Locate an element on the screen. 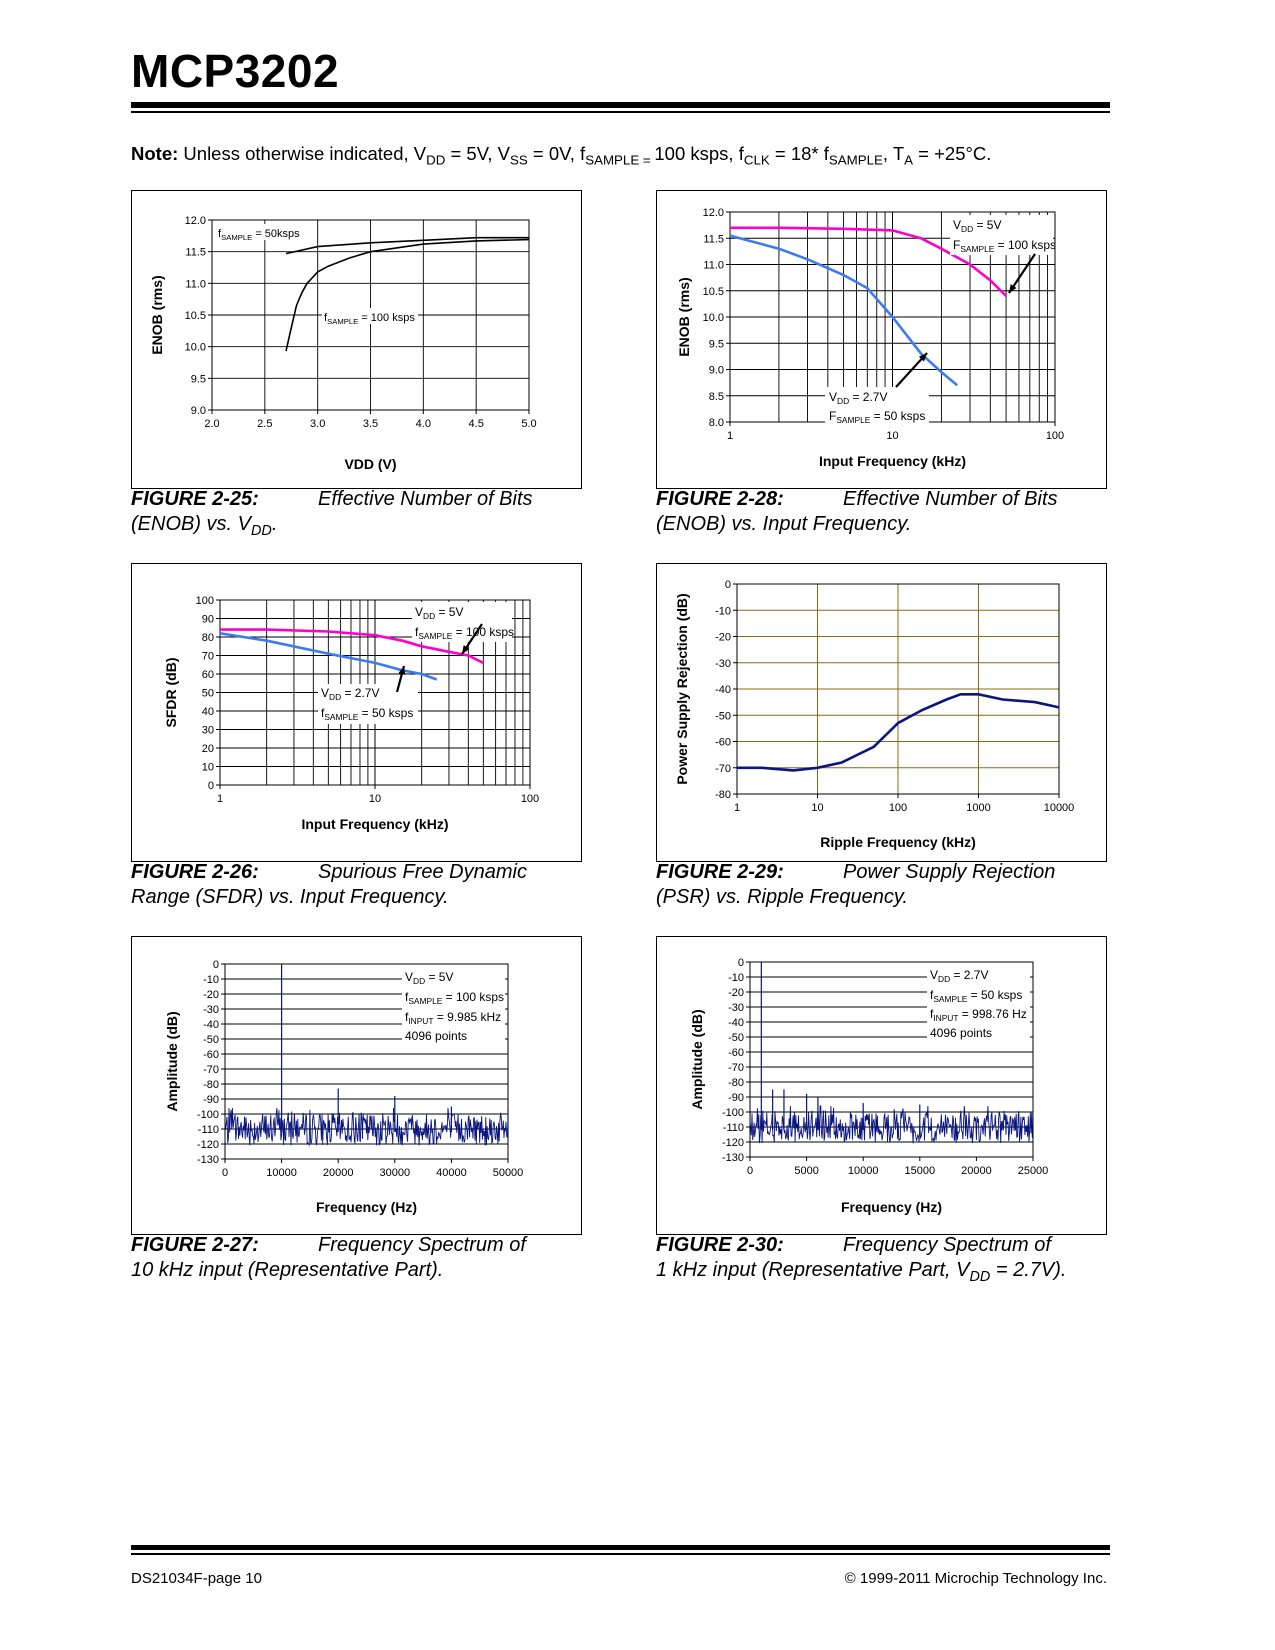 Image resolution: width=1275 pixels, height=1650 pixels. y-tick-label: -110 is located at coordinates (733, 1128).